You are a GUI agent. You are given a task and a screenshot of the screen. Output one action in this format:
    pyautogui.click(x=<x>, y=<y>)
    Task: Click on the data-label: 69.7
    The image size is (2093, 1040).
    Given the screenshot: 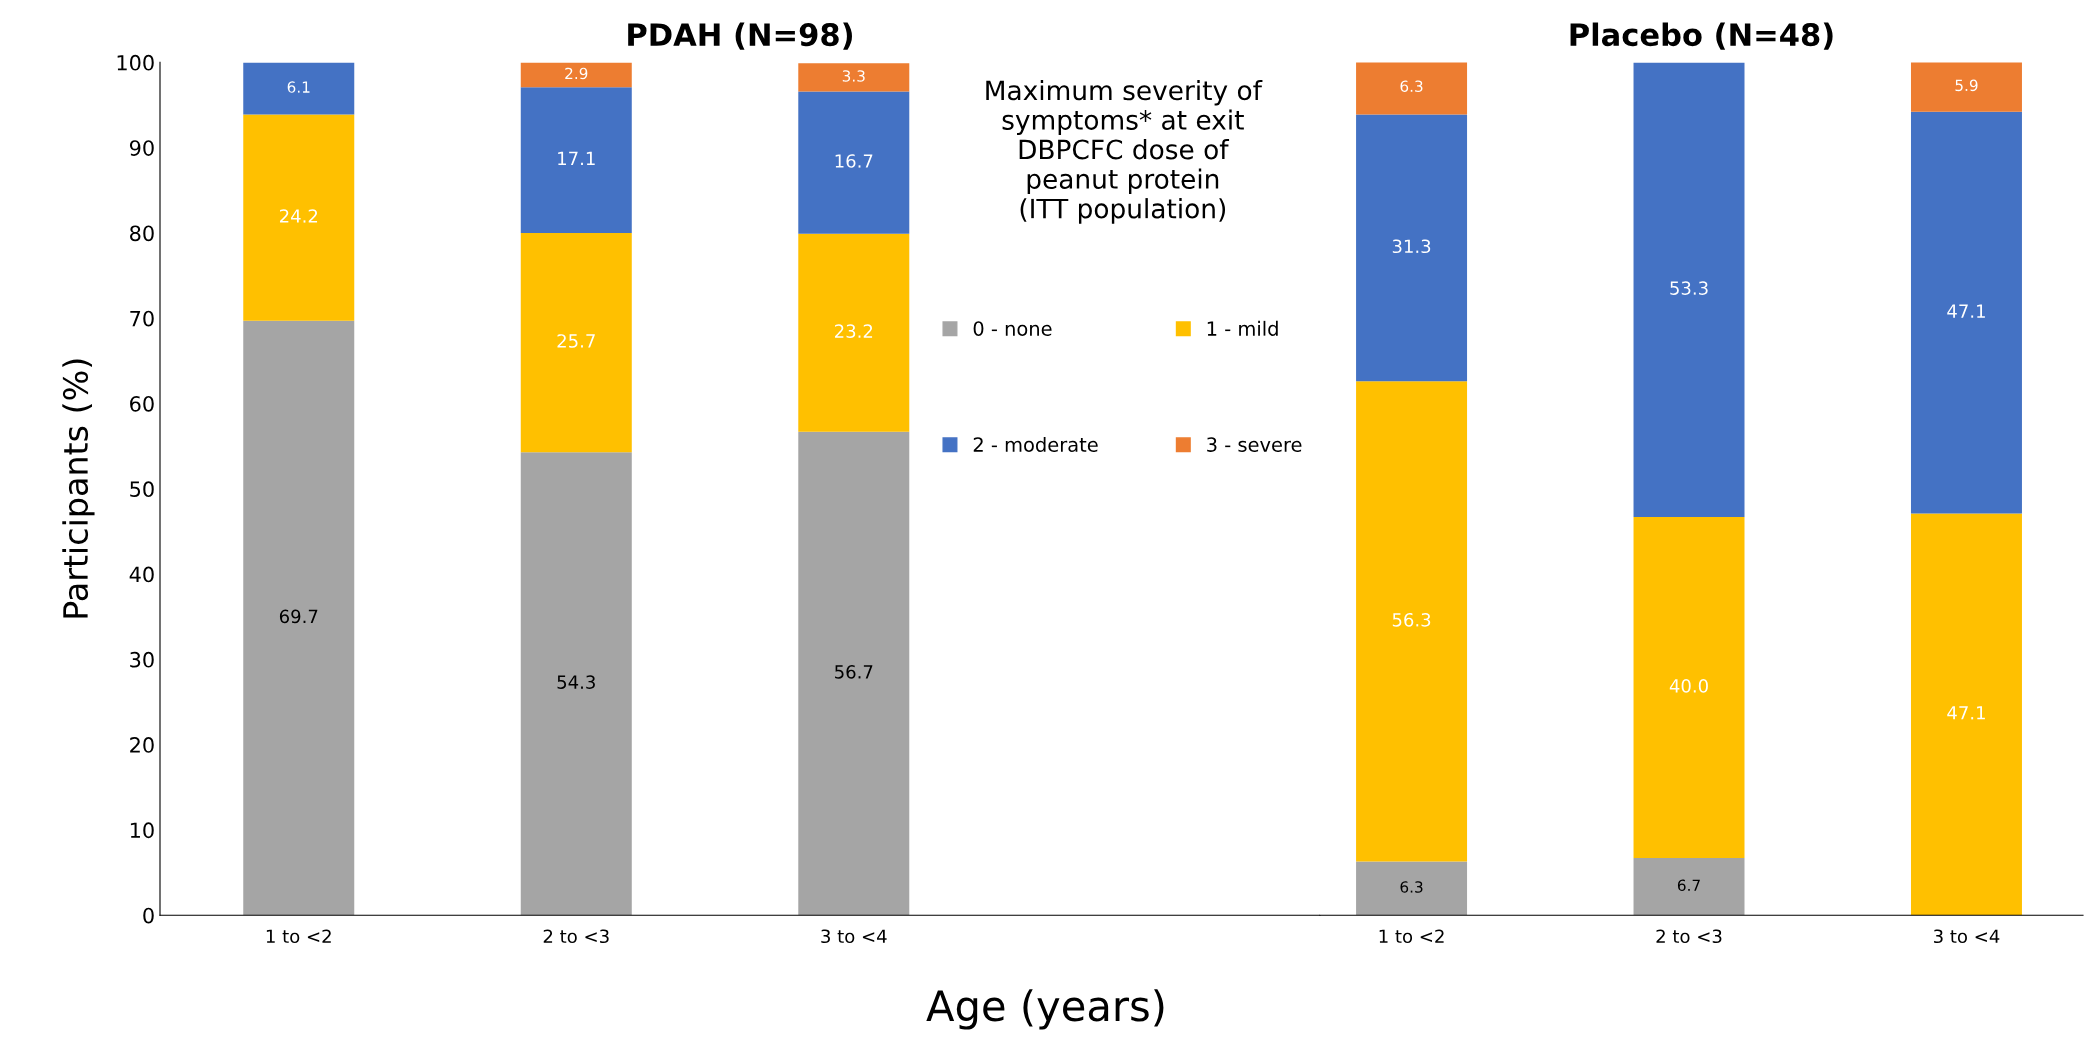 What is the action you would take?
    pyautogui.click(x=298, y=616)
    